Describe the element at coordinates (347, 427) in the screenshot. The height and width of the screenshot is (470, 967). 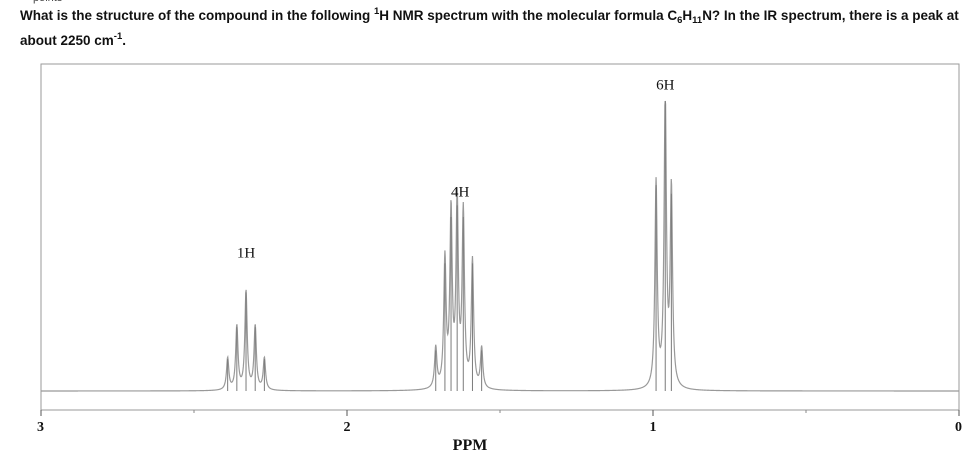
I see `x-tick-label: 2` at that location.